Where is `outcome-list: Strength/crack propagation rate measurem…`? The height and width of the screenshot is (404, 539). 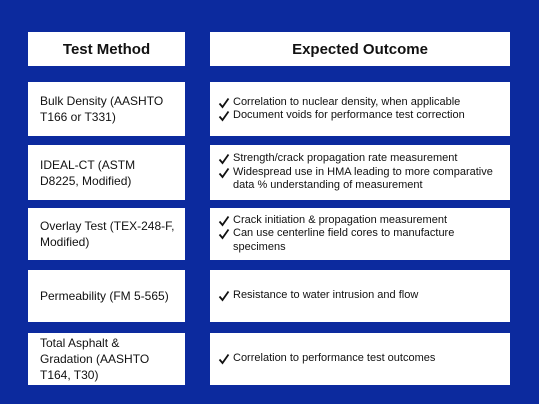 outcome-list: Strength/crack propagation rate measurem… is located at coordinates (360, 172).